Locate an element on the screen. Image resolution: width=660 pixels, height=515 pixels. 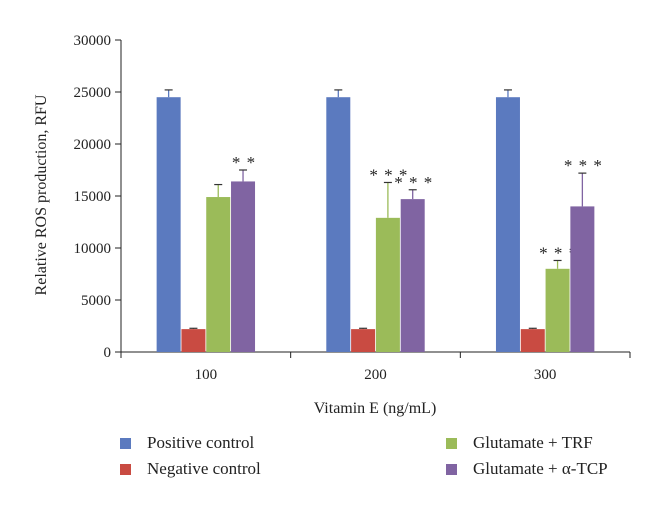
x-tick-label: 100 is located at coordinates (206, 375).